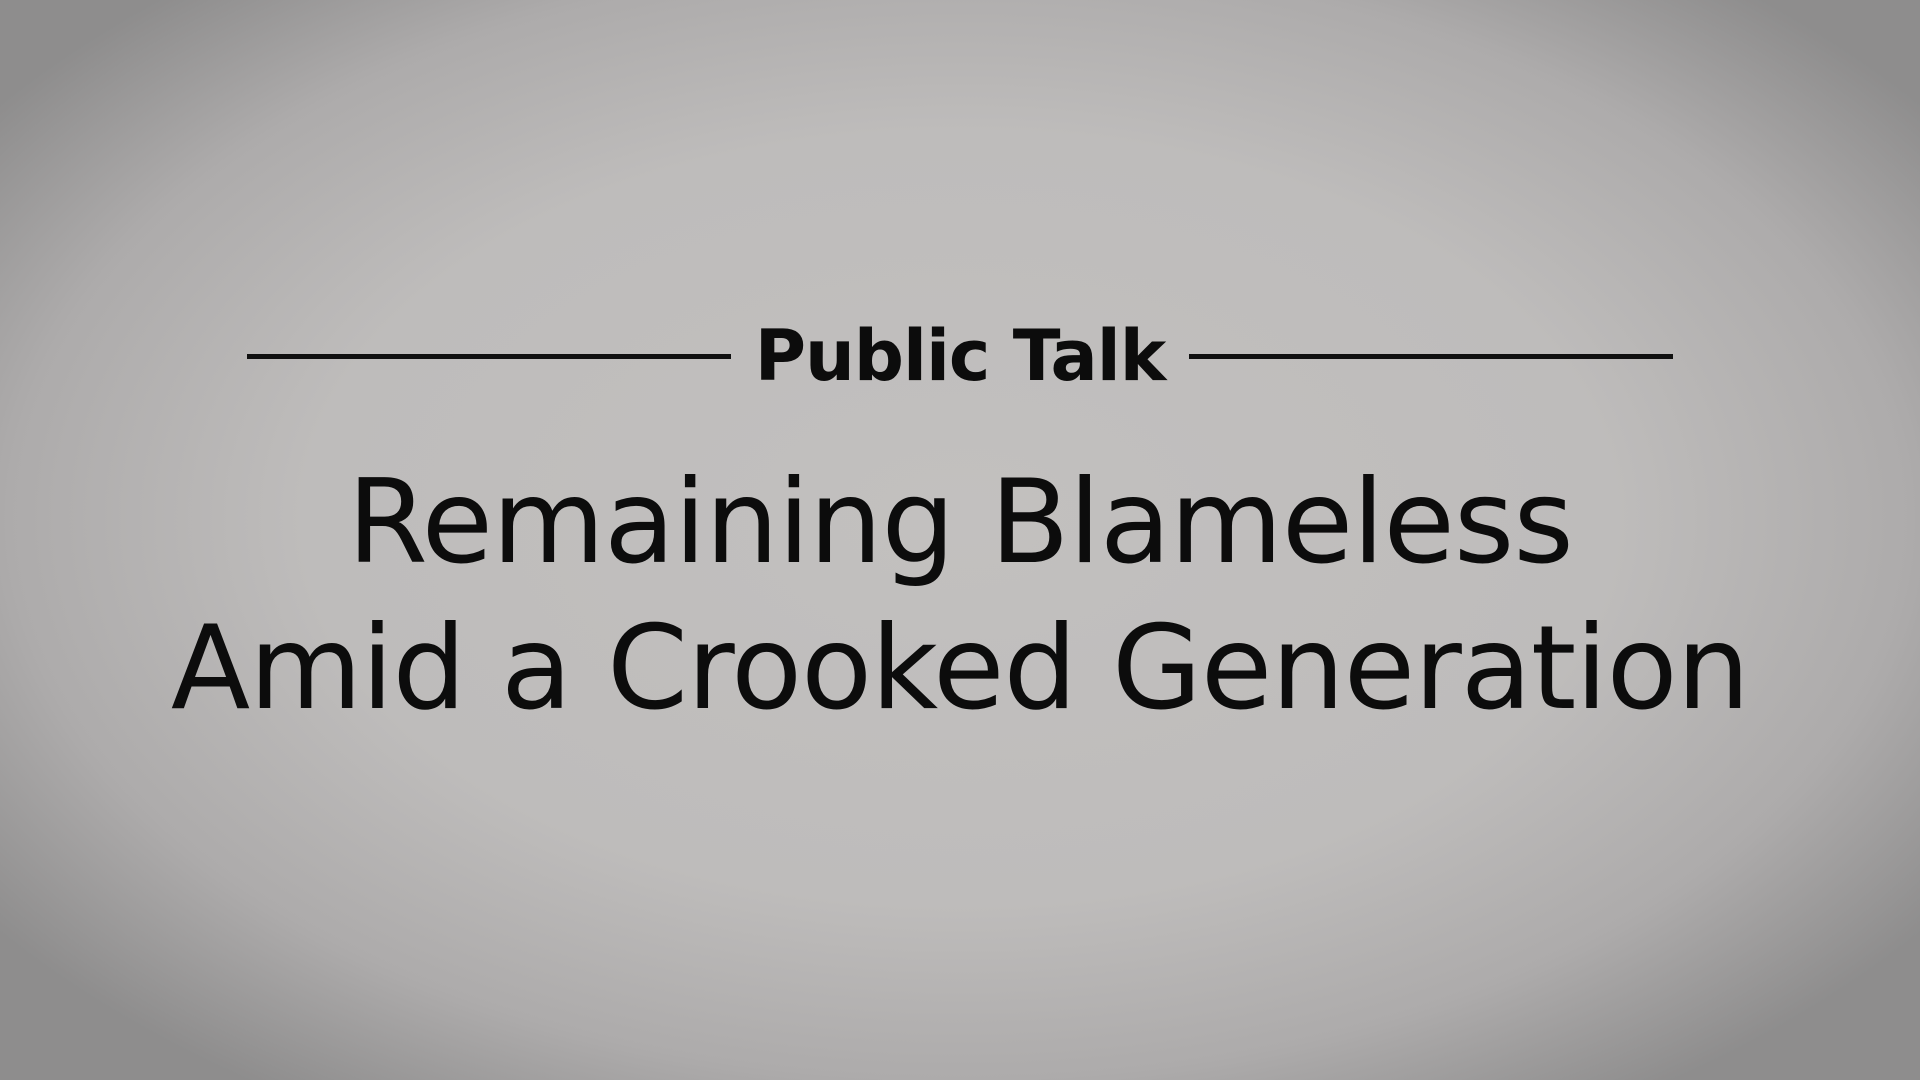 This screenshot has height=1080, width=1920. I want to click on talk-type-label: Public Talk, so click(960, 356).